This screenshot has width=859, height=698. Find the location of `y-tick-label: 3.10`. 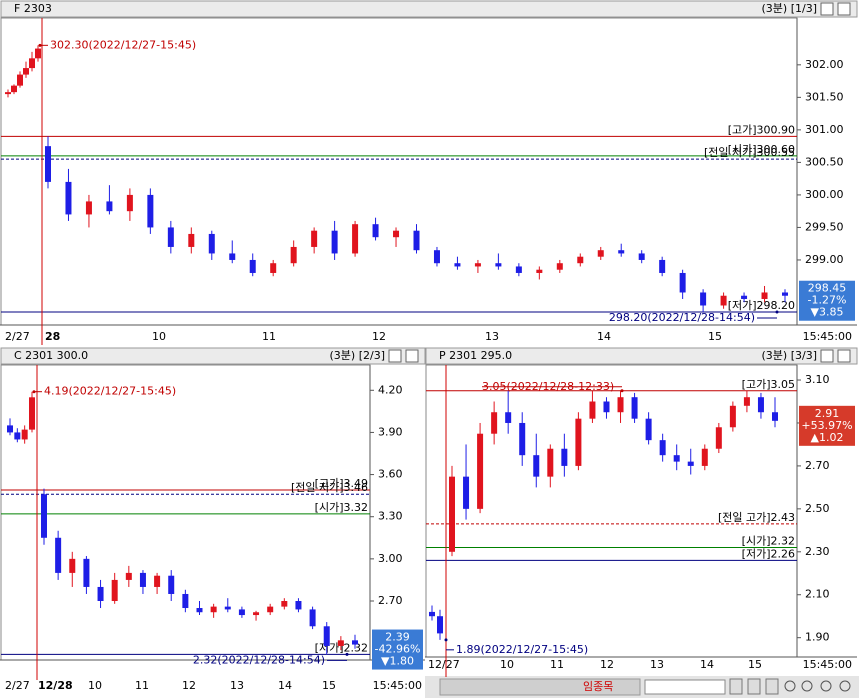

y-tick-label: 3.10 is located at coordinates (817, 379).